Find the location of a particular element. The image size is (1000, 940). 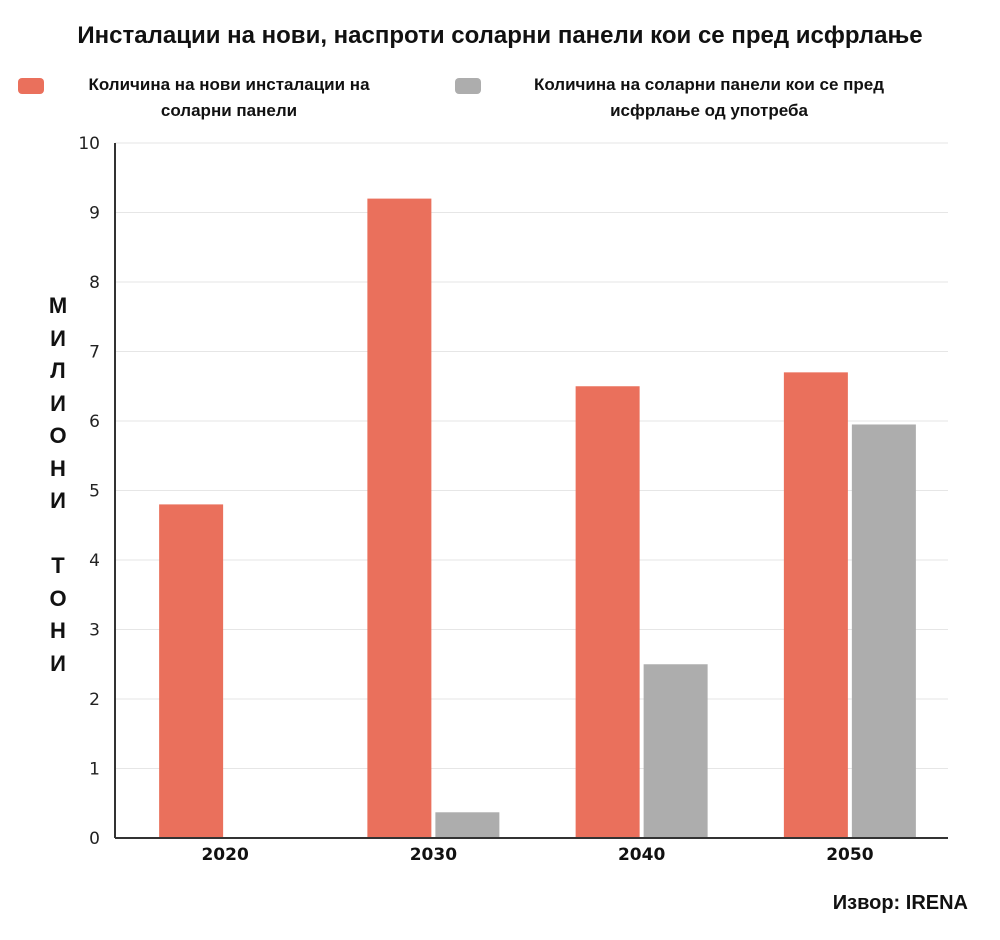

y-tick-label: 10 is located at coordinates (89, 144).